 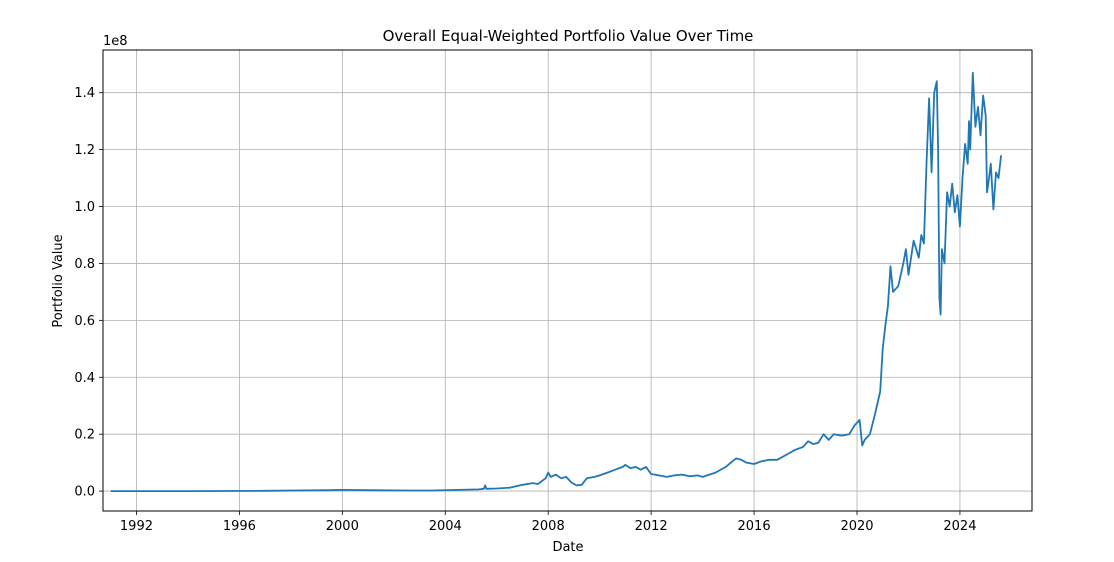 I want to click on x-tick-label: 2012, so click(x=651, y=526).